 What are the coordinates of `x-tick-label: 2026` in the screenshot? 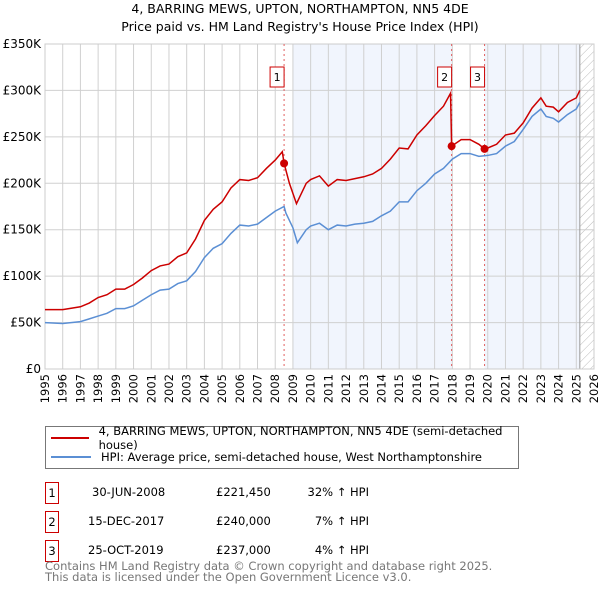 It's located at (593, 388).